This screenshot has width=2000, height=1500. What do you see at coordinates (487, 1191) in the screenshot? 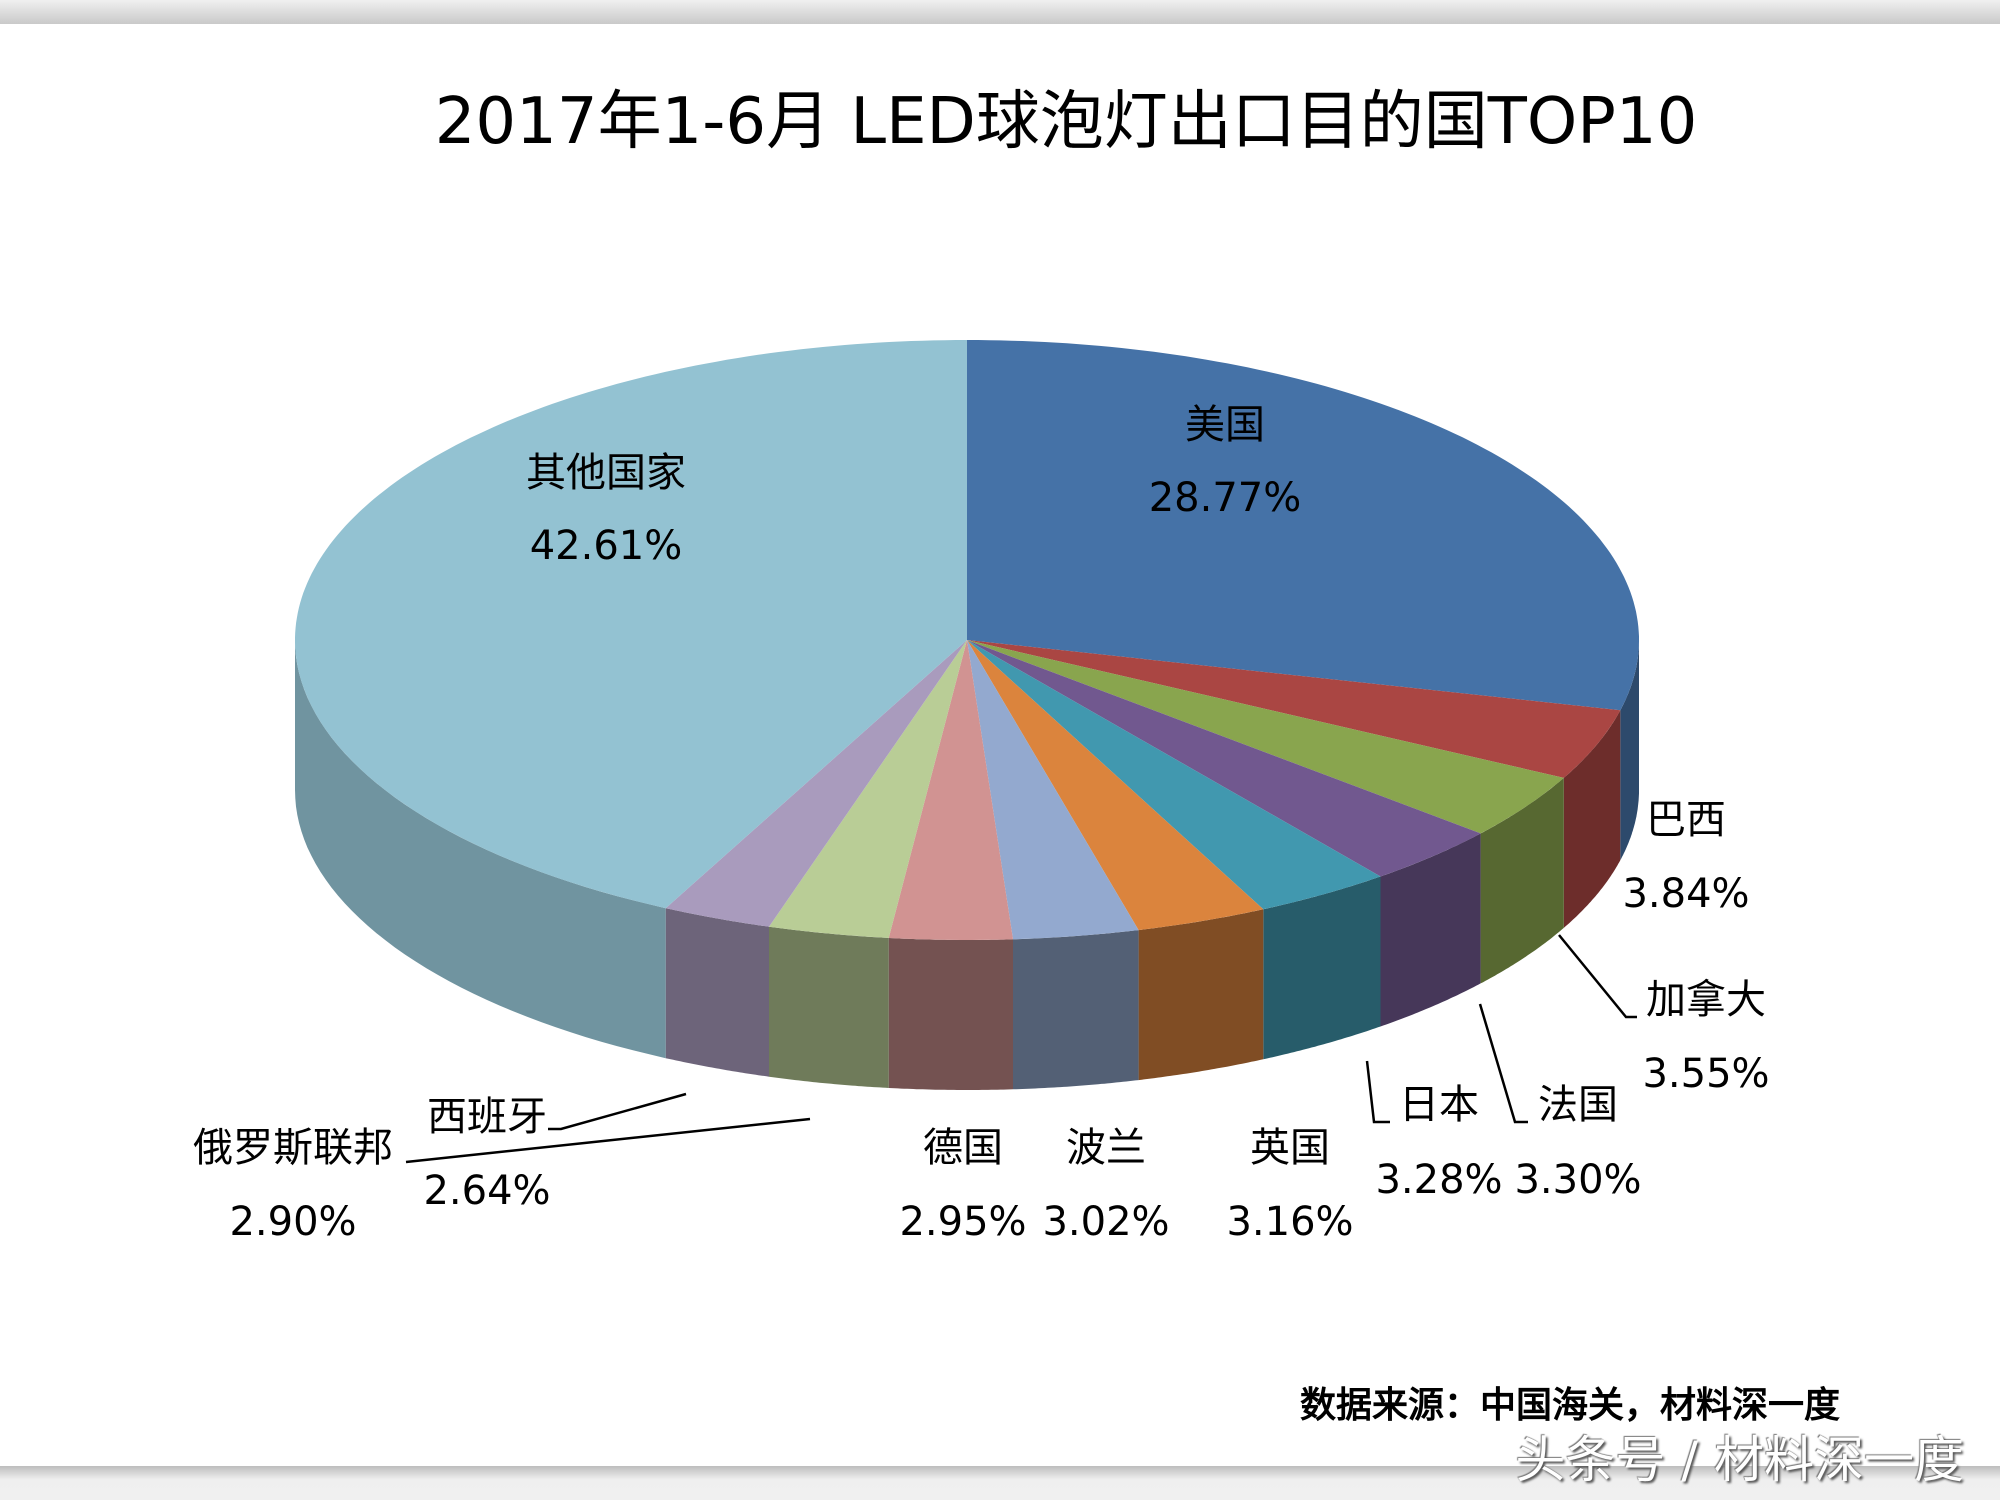
I see `slice-value-spain: 2.64%` at bounding box center [487, 1191].